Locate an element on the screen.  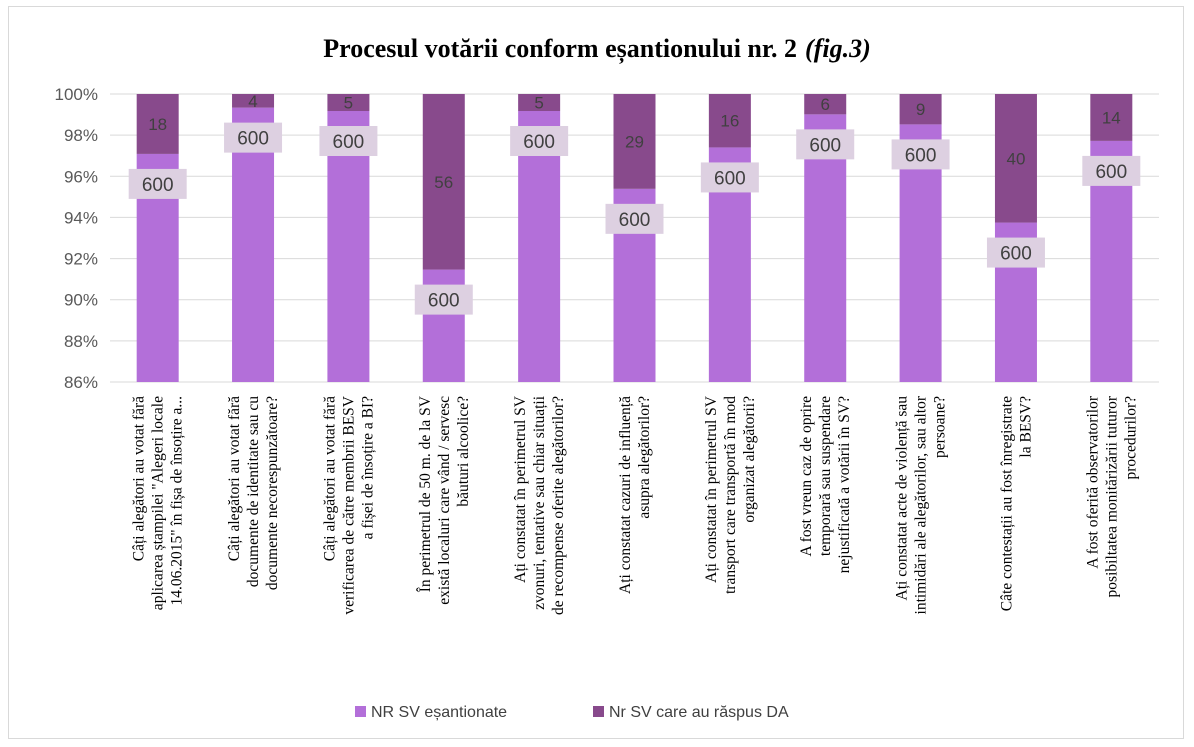
data-label-raspuns-da: 9 is located at coordinates (920, 109).